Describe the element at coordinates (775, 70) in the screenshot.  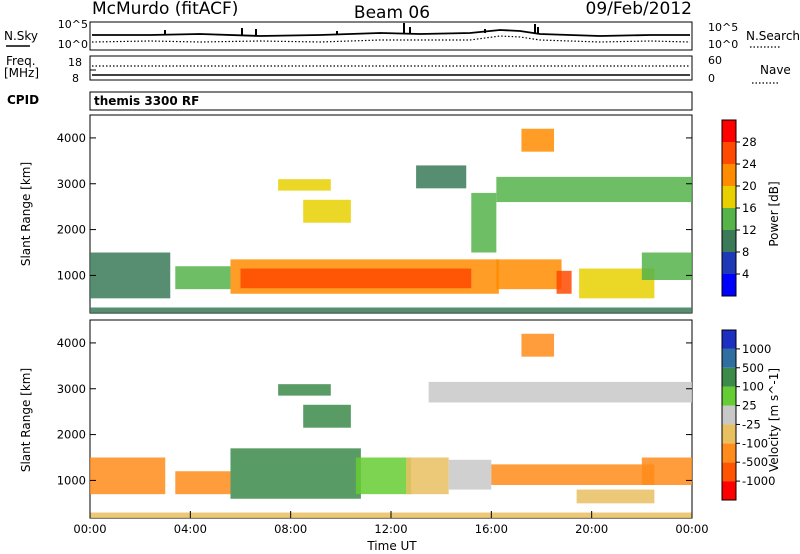
I see `nave-label: Nave` at that location.